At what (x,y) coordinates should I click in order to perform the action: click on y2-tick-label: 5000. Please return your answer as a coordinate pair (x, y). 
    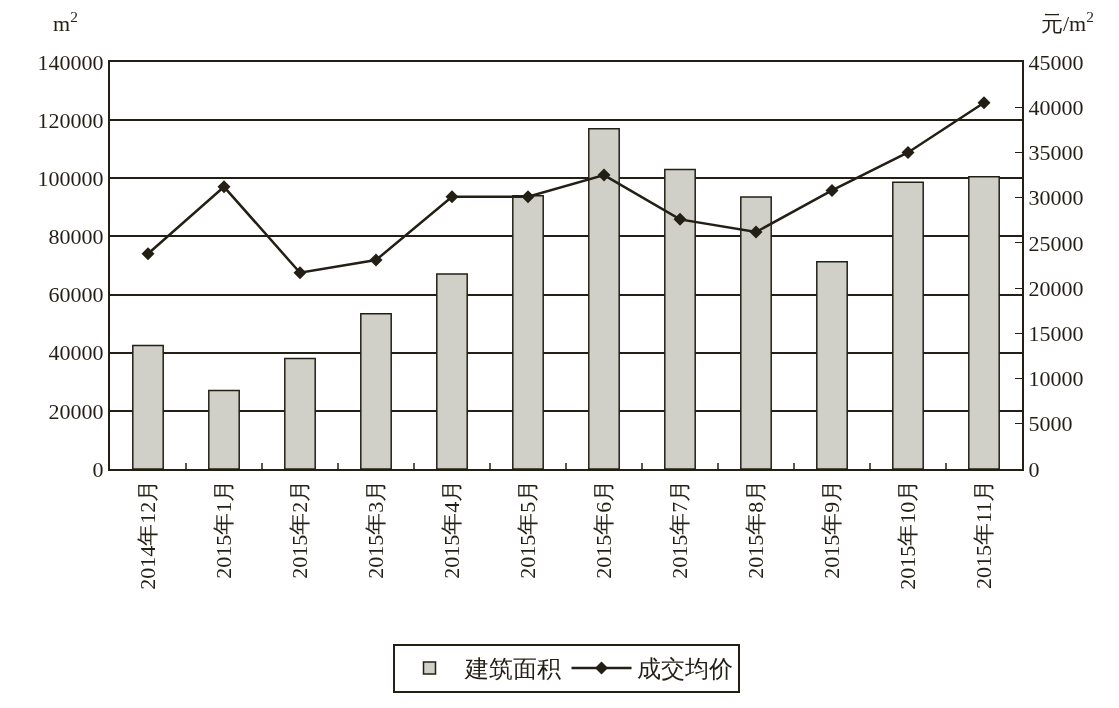
    Looking at the image, I should click on (1050, 424).